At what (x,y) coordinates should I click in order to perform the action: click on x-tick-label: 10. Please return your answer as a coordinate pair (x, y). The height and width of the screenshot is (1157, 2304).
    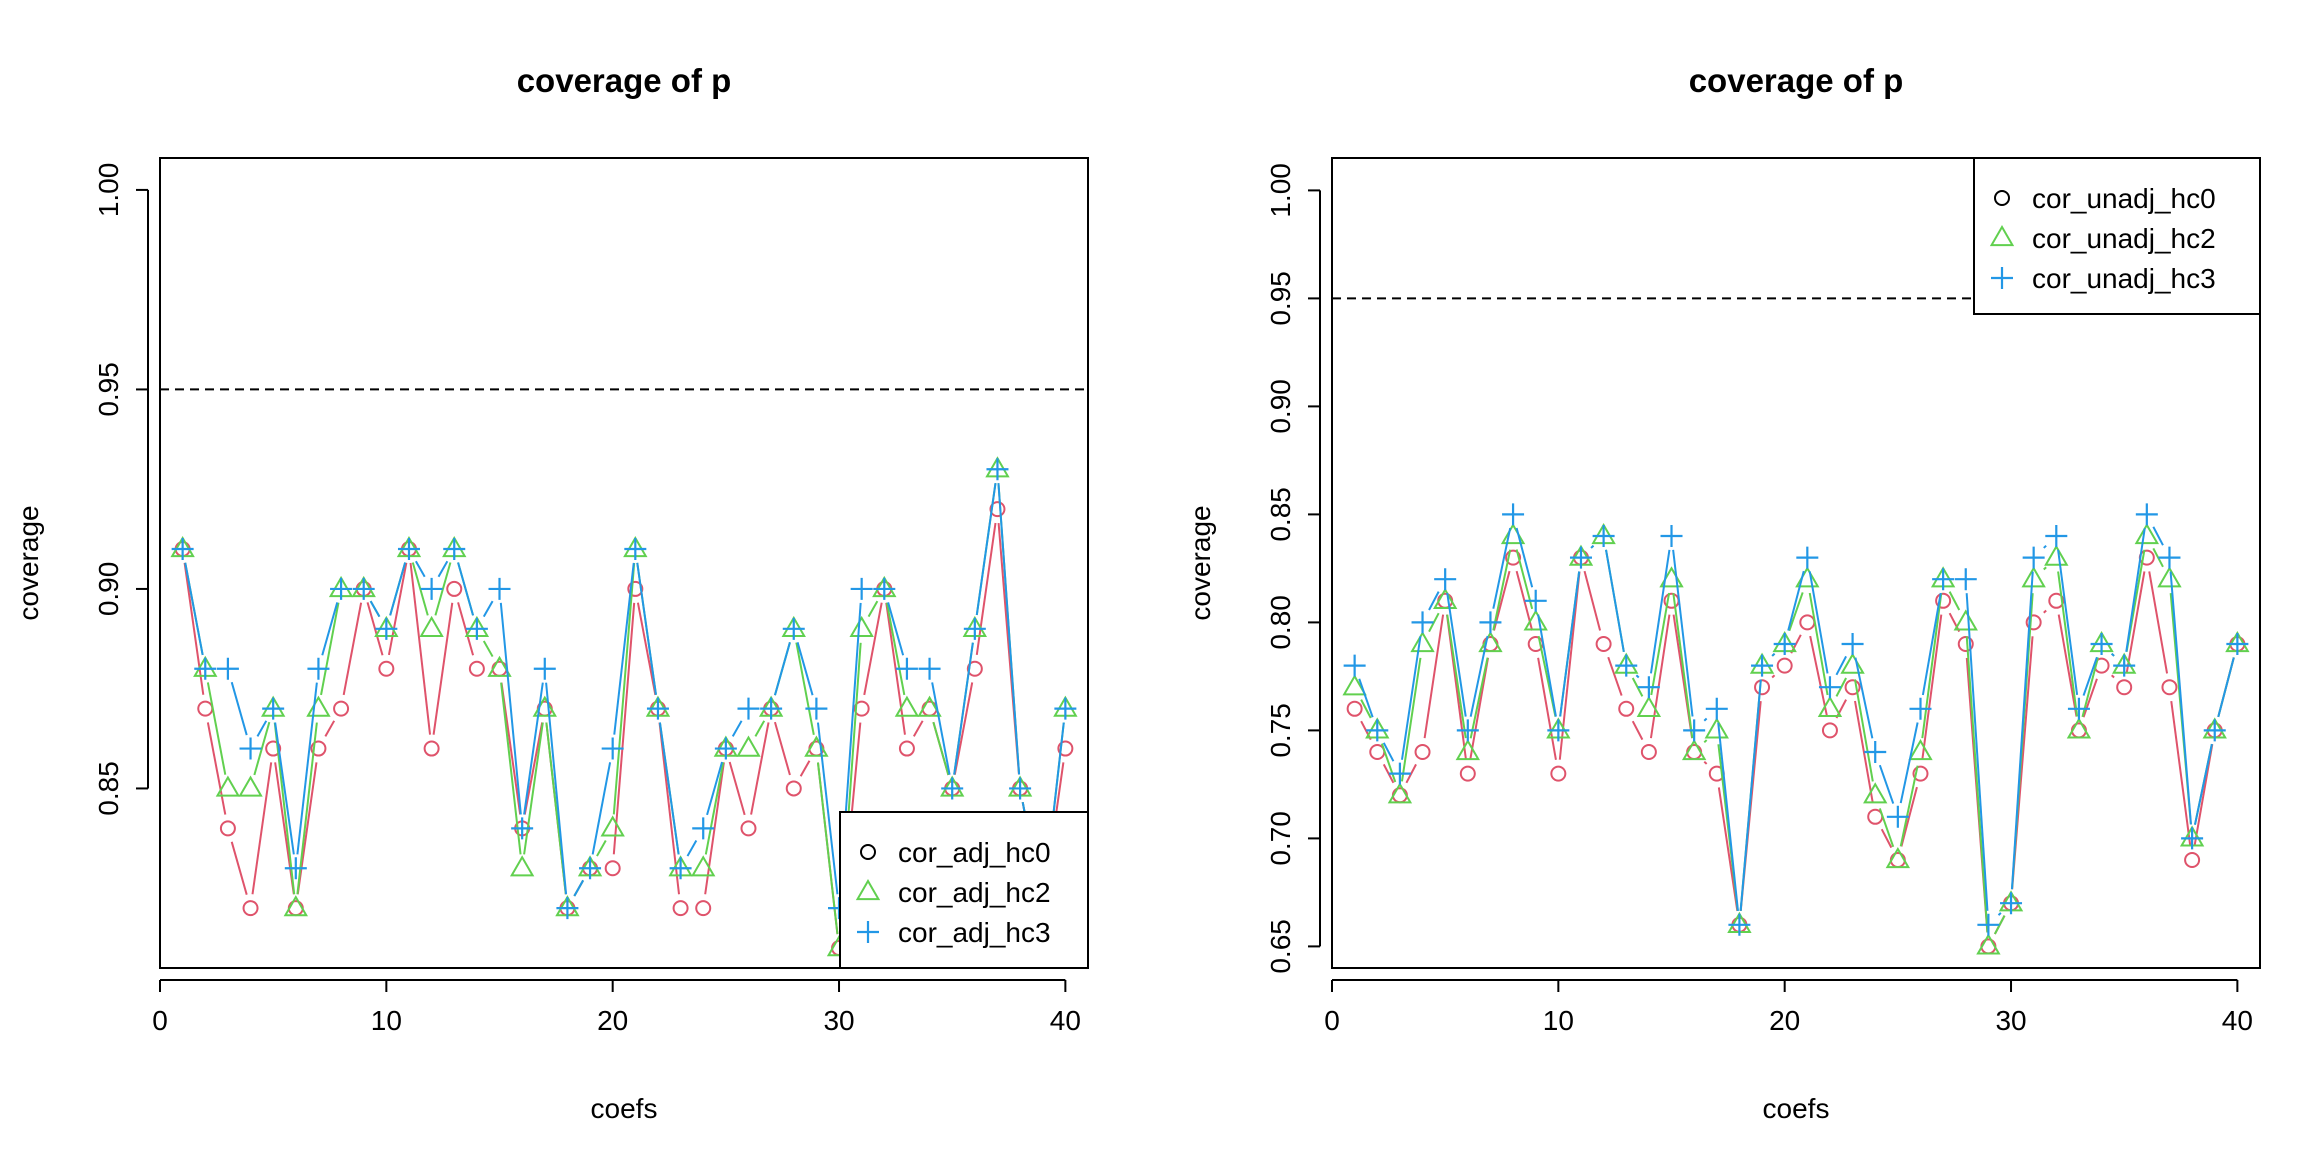
    Looking at the image, I should click on (1558, 1020).